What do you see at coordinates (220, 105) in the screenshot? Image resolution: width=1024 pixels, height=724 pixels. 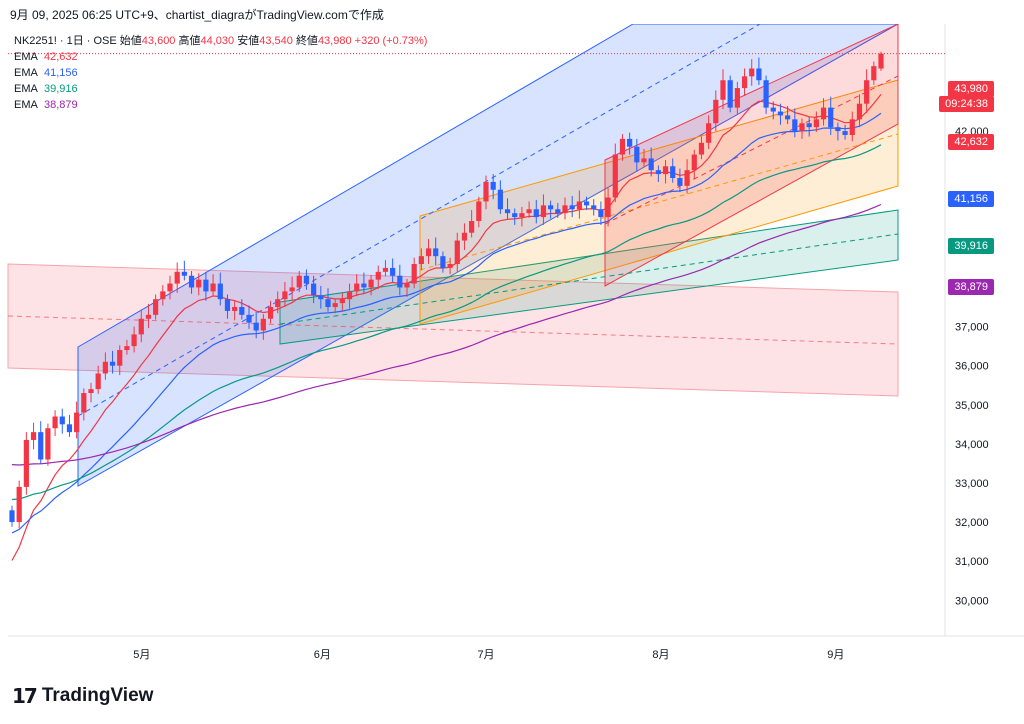 I see `ema-row-4: EMA 38,879` at bounding box center [220, 105].